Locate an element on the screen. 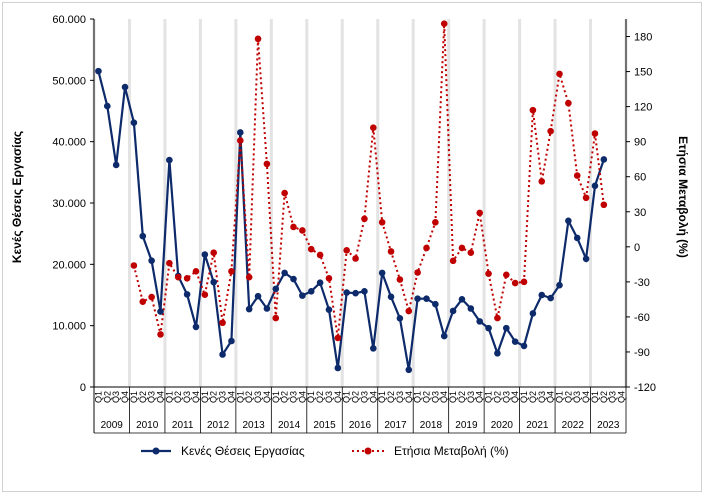 The width and height of the screenshot is (706, 496). y-left-tick-label: 40.000 is located at coordinates (69, 143).